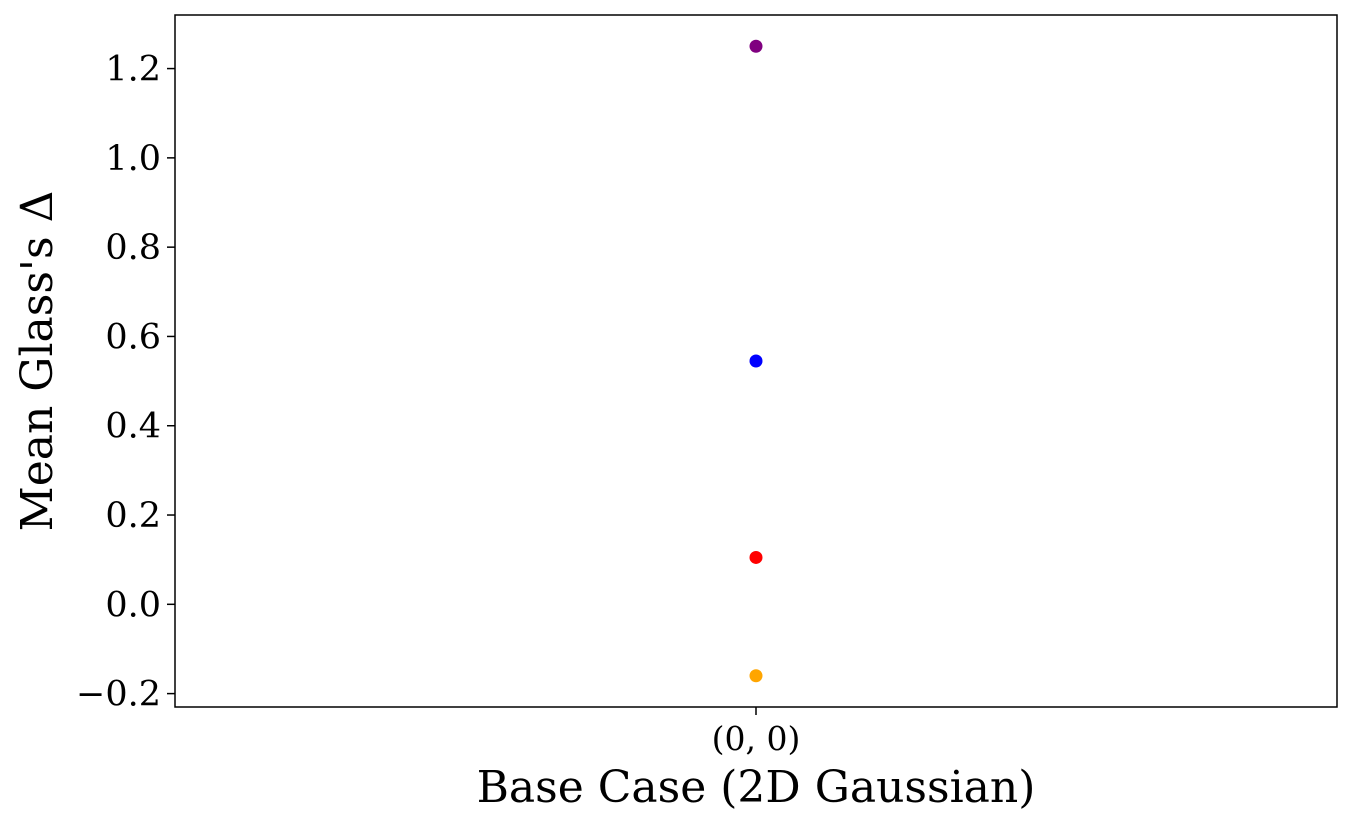 The height and width of the screenshot is (831, 1351). What do you see at coordinates (133, 516) in the screenshot?
I see `y-tick-label: 0.2` at bounding box center [133, 516].